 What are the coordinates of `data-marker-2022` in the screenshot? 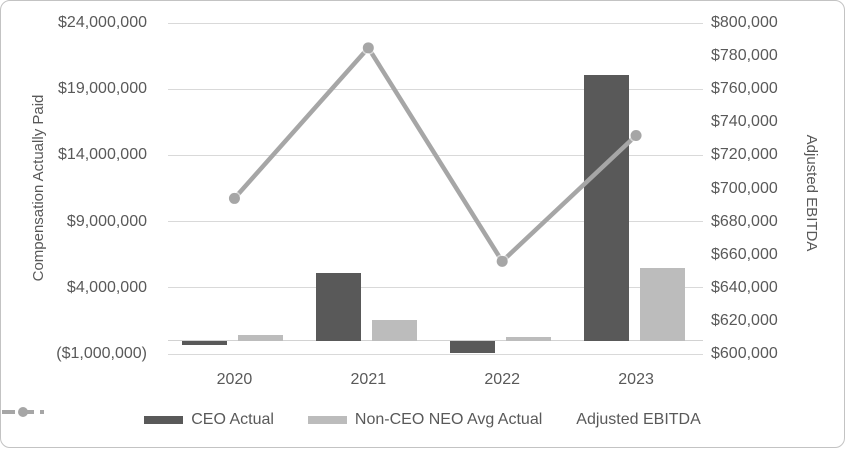 It's located at (502, 261).